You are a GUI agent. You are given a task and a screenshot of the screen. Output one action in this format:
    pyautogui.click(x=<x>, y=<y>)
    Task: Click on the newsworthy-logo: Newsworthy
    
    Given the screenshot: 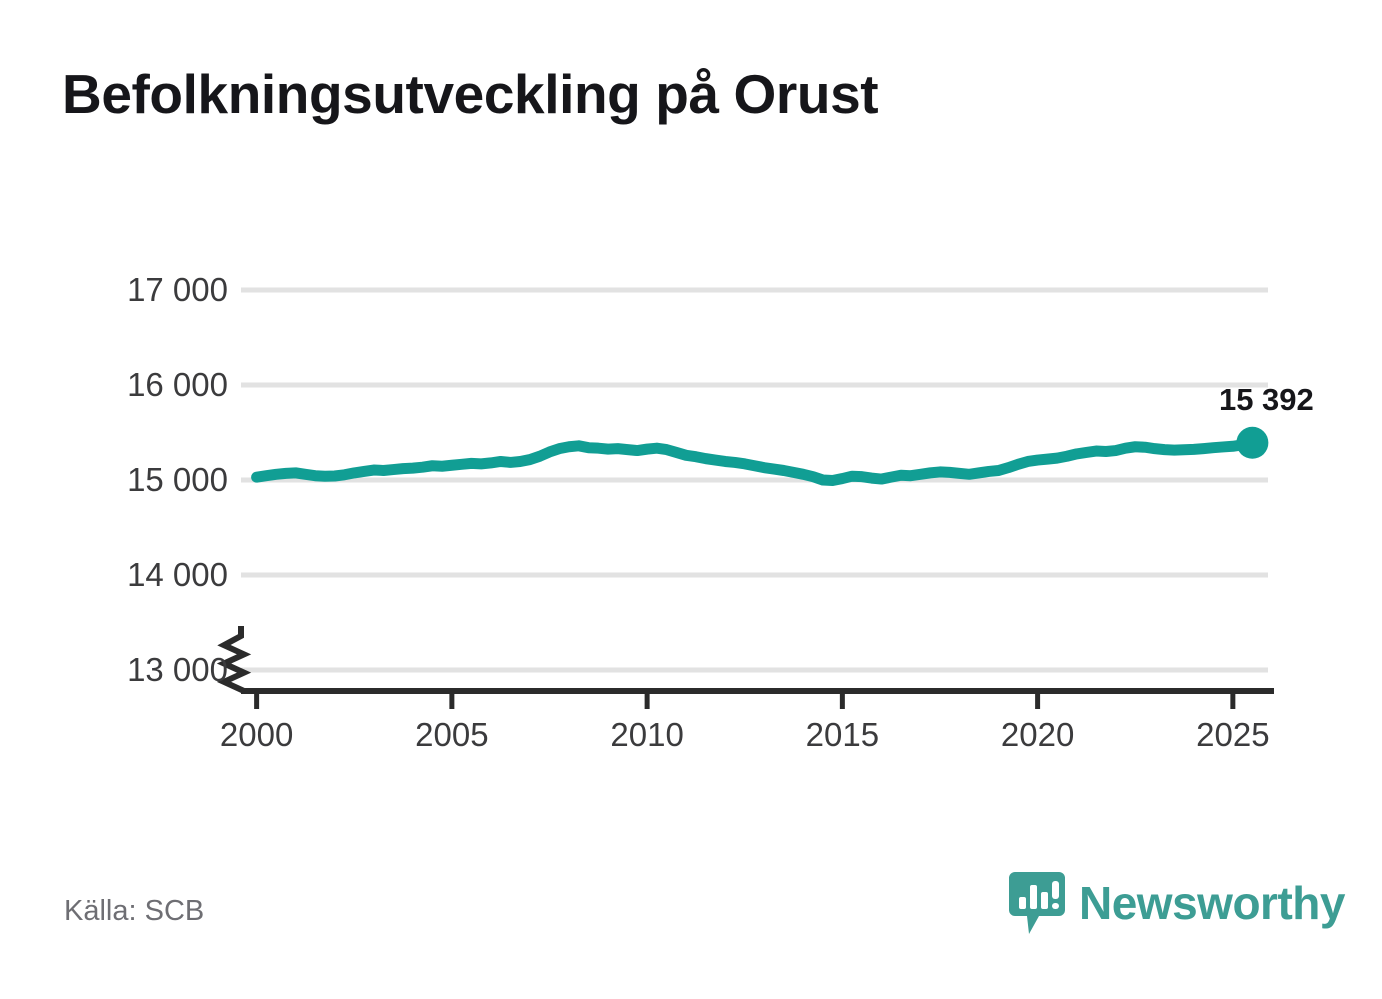 What is the action you would take?
    pyautogui.click(x=1177, y=903)
    